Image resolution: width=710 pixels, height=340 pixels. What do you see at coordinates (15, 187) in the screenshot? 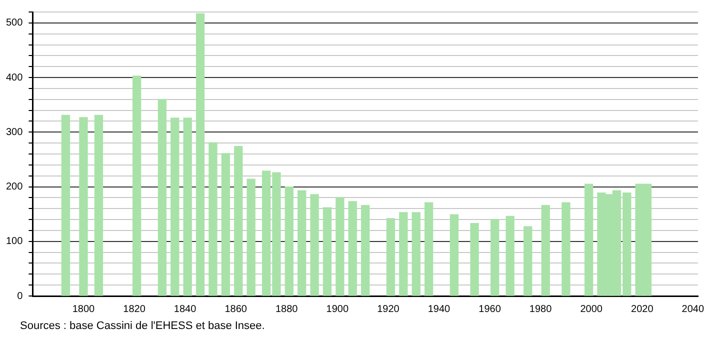
I see `y-tick-label: 200` at bounding box center [15, 187].